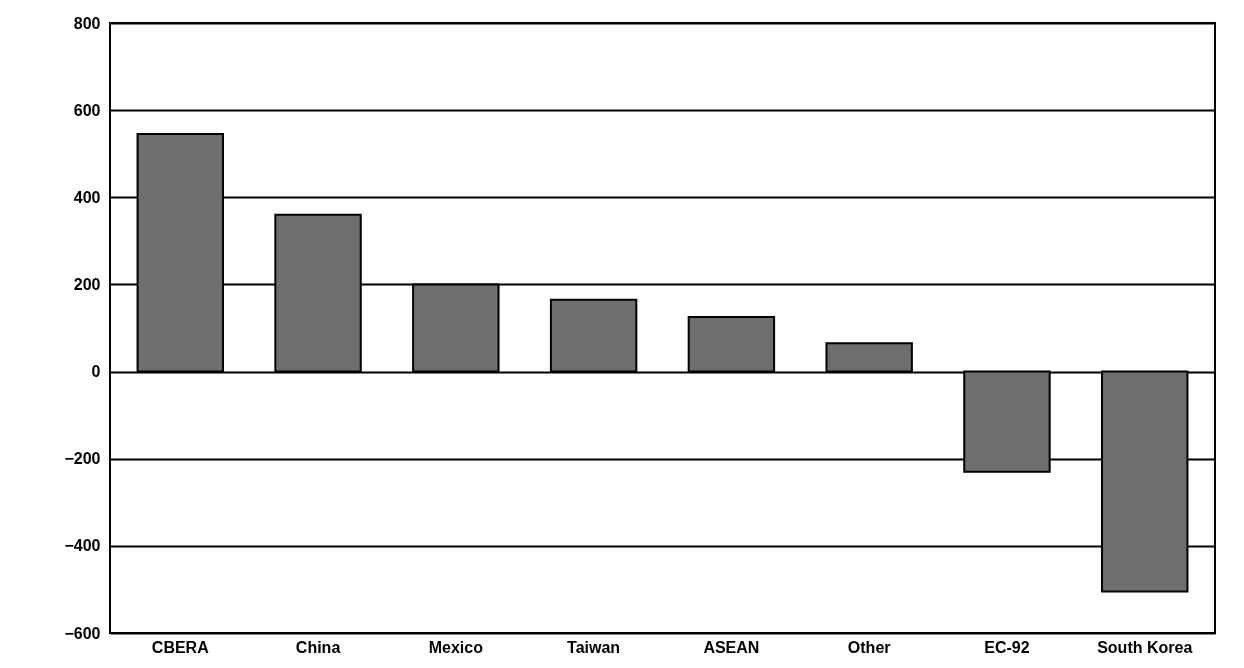  What do you see at coordinates (82, 459) in the screenshot?
I see `y-tick-label: −200` at bounding box center [82, 459].